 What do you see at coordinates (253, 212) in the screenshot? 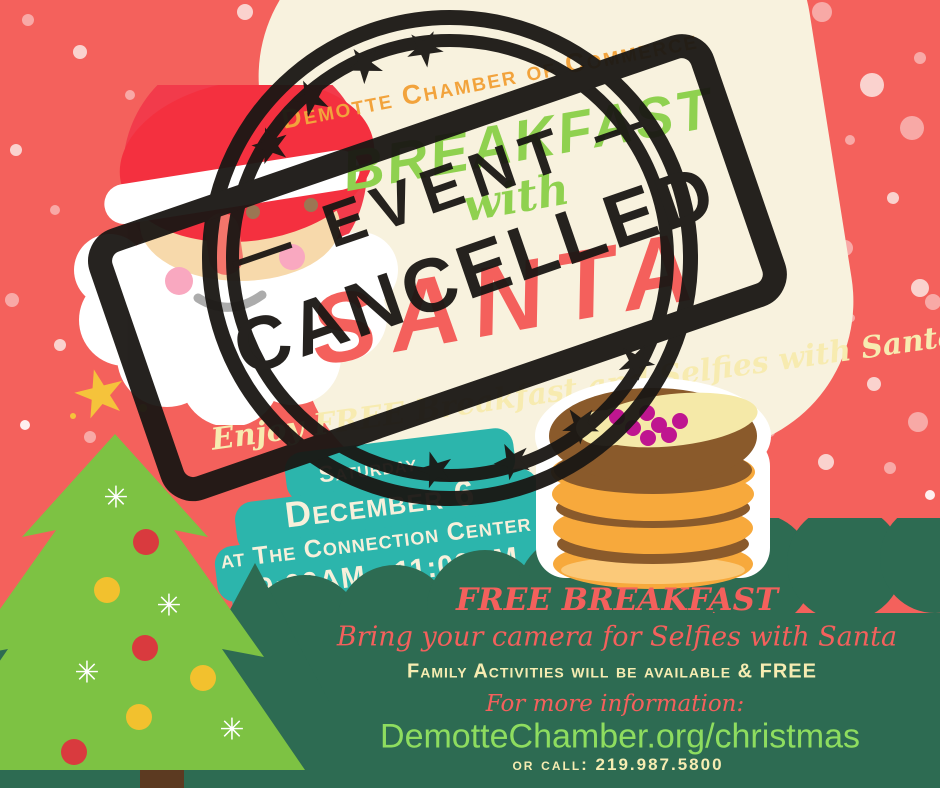
I see `santa-eye-left` at bounding box center [253, 212].